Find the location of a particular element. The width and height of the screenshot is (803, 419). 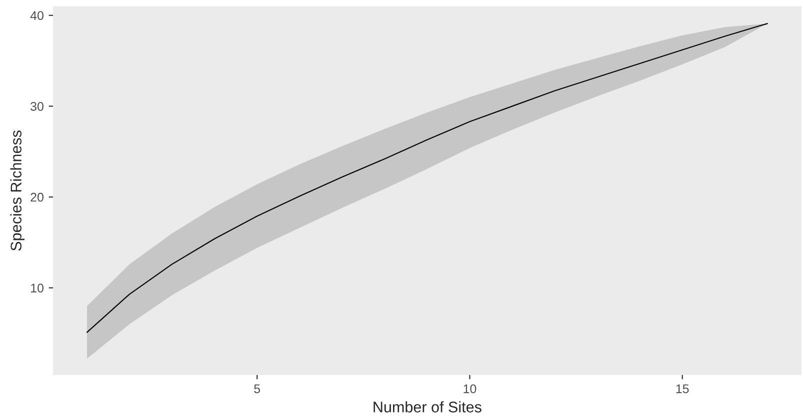

x-tick-label: 15 is located at coordinates (682, 389).